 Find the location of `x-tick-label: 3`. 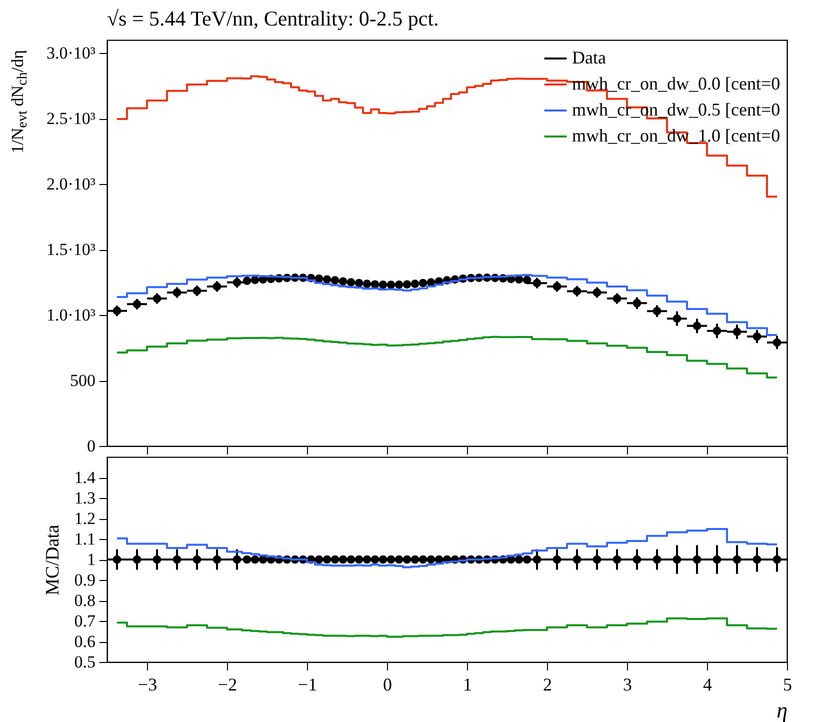

x-tick-label: 3 is located at coordinates (627, 684).